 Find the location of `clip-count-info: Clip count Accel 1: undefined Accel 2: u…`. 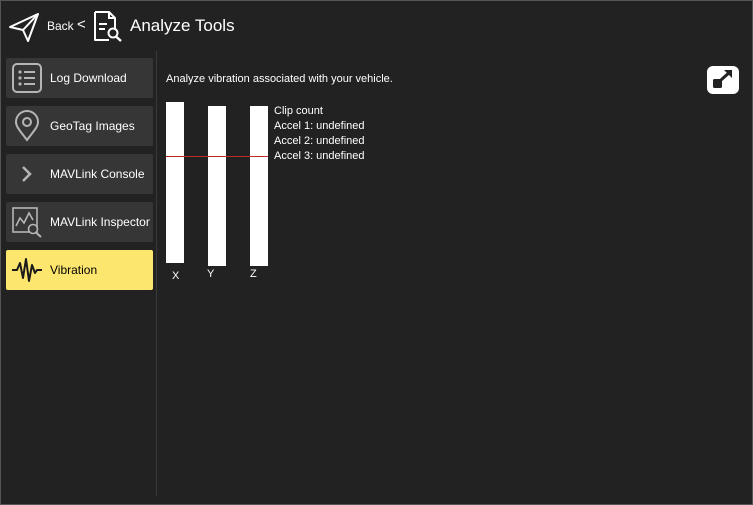

clip-count-info: Clip count Accel 1: undefined Accel 2: u… is located at coordinates (319, 134).